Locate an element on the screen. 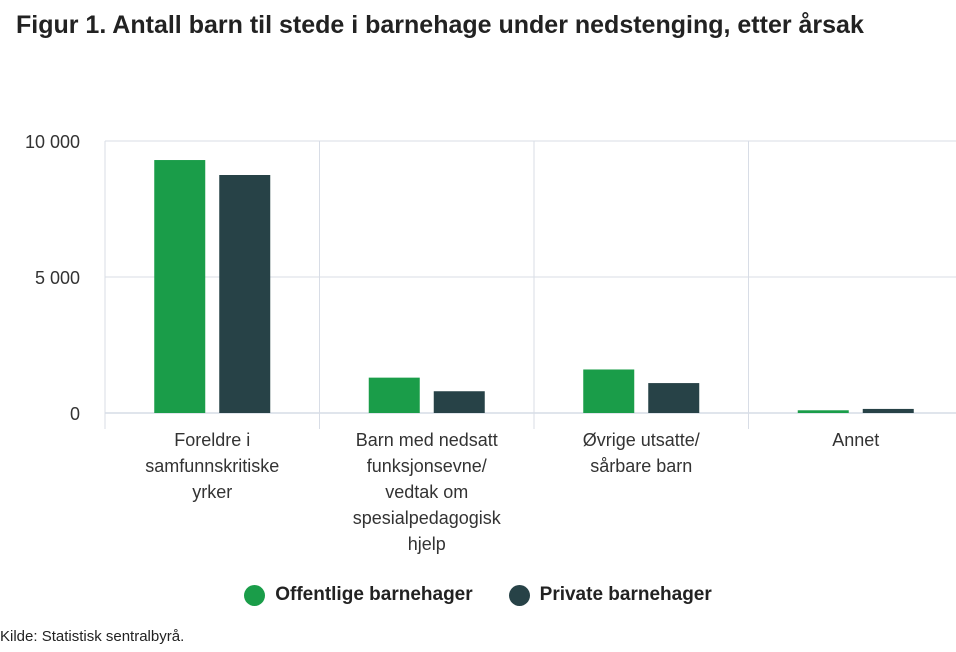  x-tick-label: hjelp is located at coordinates (427, 544).